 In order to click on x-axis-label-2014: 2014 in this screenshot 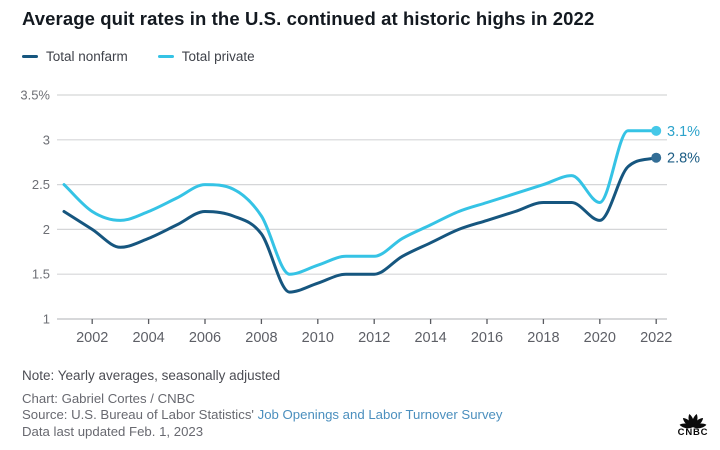, I will do `click(430, 338)`.